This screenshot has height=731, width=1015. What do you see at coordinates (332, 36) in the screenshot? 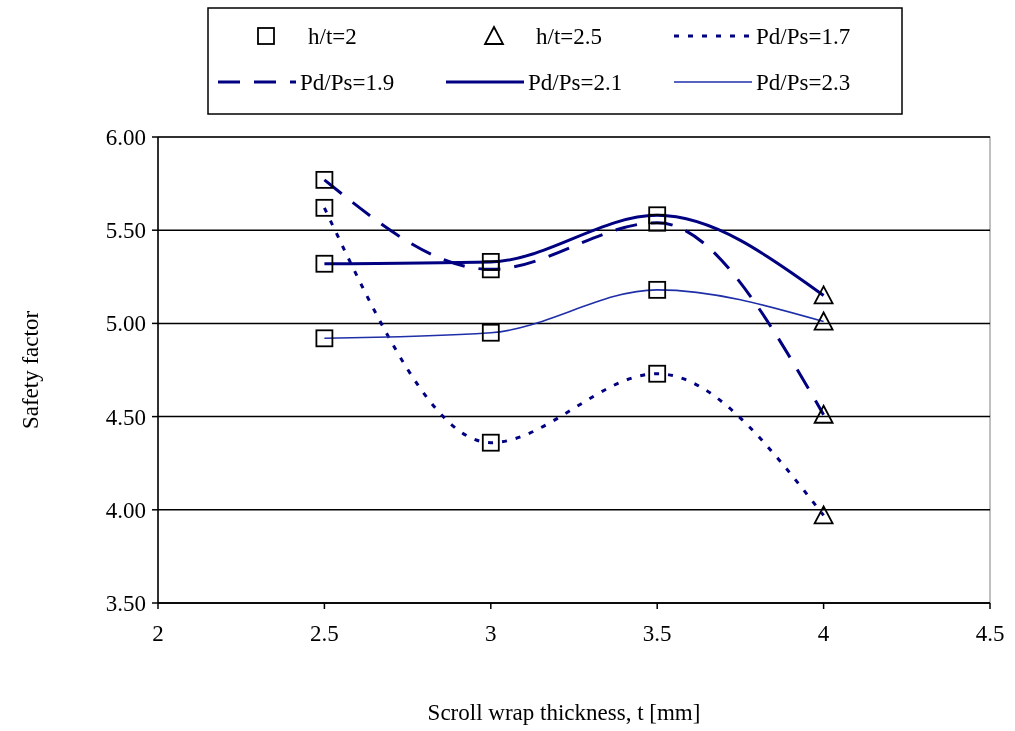
I see `legend-label: h/t=2` at bounding box center [332, 36].